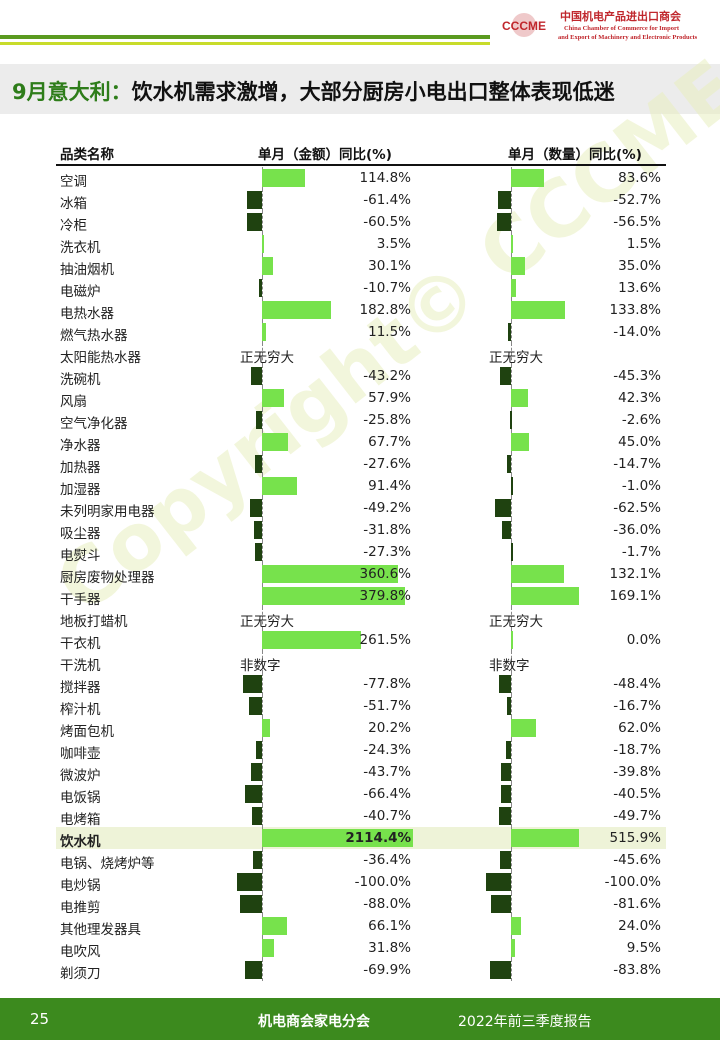 The height and width of the screenshot is (1040, 720). Describe the element at coordinates (80, 710) in the screenshot. I see `category-name: 榨汁机` at that location.